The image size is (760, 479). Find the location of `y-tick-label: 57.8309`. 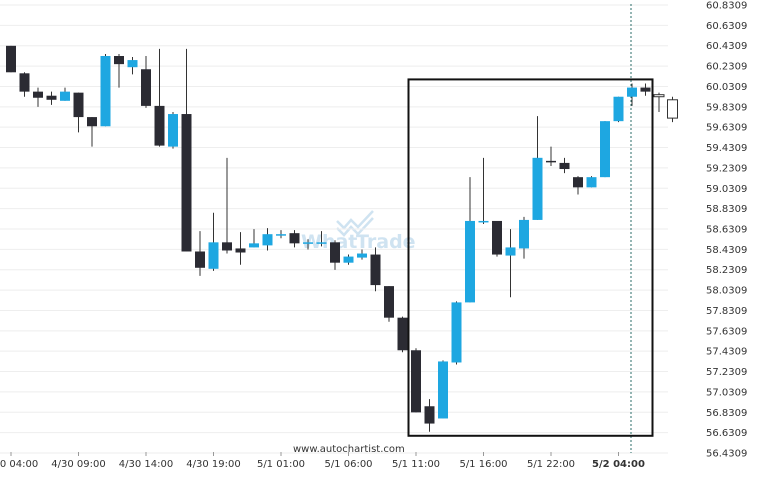

y-tick-label: 57.8309 is located at coordinates (726, 311).